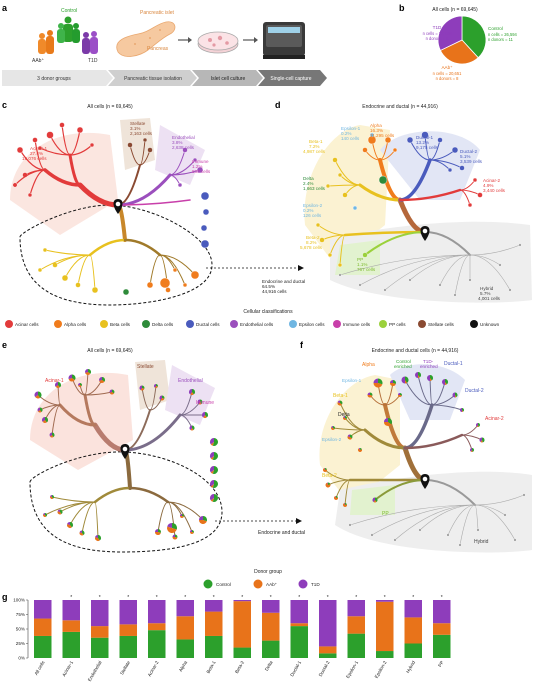  Describe the element at coordinates (128, 646) in the screenshot. I see `bar-segment-control` at that location.